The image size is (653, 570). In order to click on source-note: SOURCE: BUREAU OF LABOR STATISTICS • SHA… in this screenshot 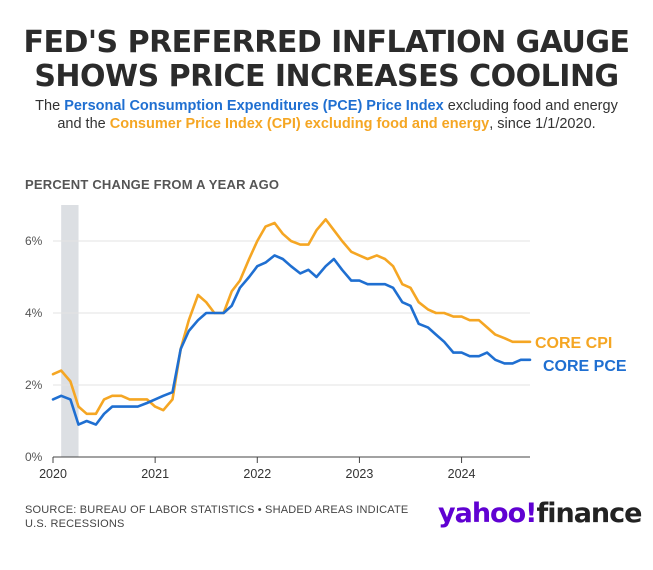, I will do `click(217, 517)`.